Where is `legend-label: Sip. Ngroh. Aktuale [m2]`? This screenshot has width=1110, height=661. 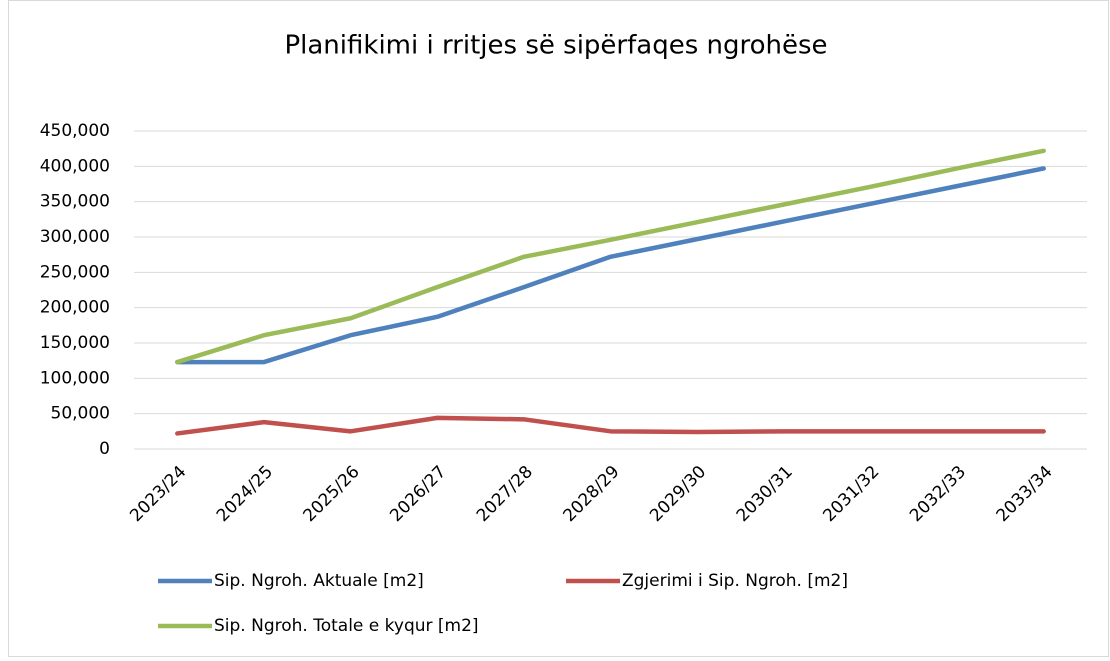
legend-label: Sip. Ngroh. Aktuale [m2] is located at coordinates (319, 581).